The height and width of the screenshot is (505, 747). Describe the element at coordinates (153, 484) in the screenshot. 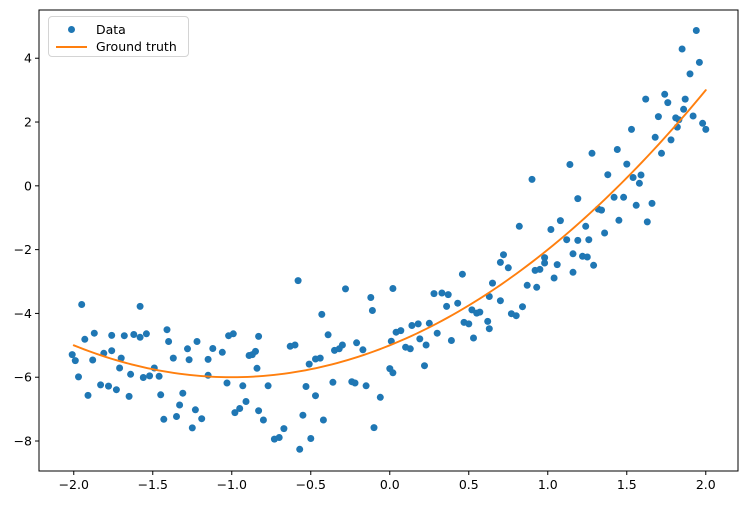

I see `x-tick-label: −1.5` at that location.